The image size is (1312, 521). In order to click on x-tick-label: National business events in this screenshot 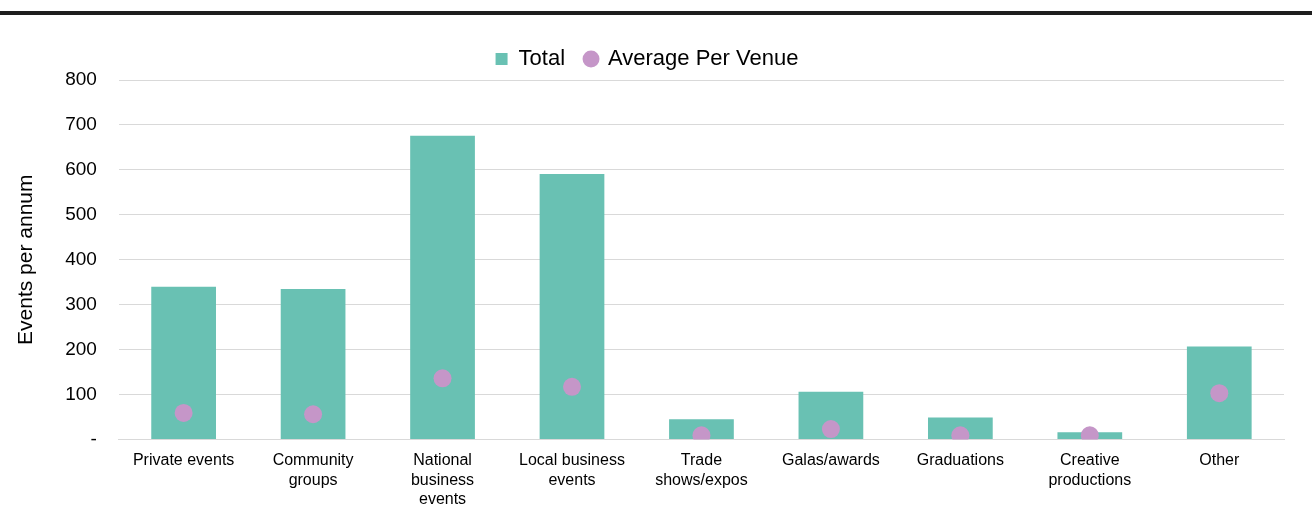, I will do `click(442, 479)`.